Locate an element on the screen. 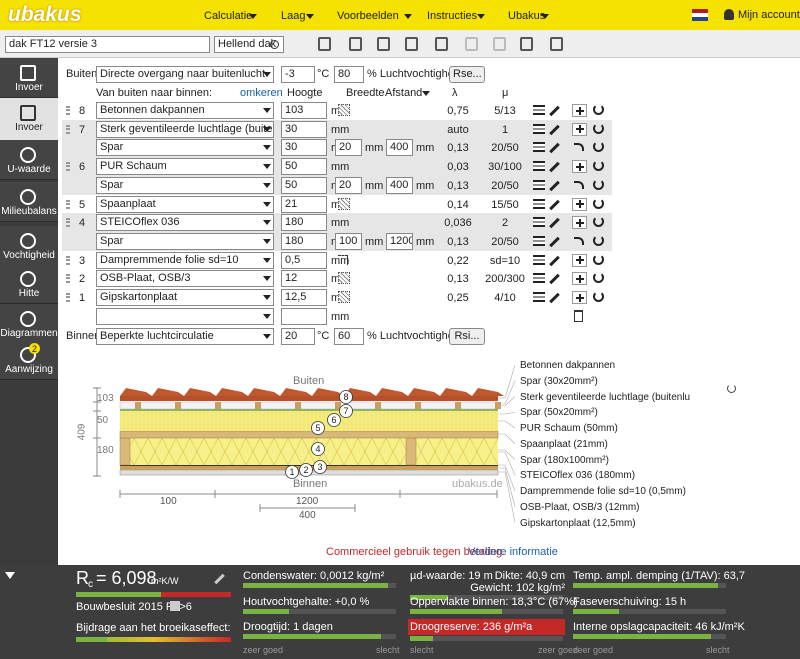 The height and width of the screenshot is (659, 800). nav-item: Laag is located at coordinates (293, 16).